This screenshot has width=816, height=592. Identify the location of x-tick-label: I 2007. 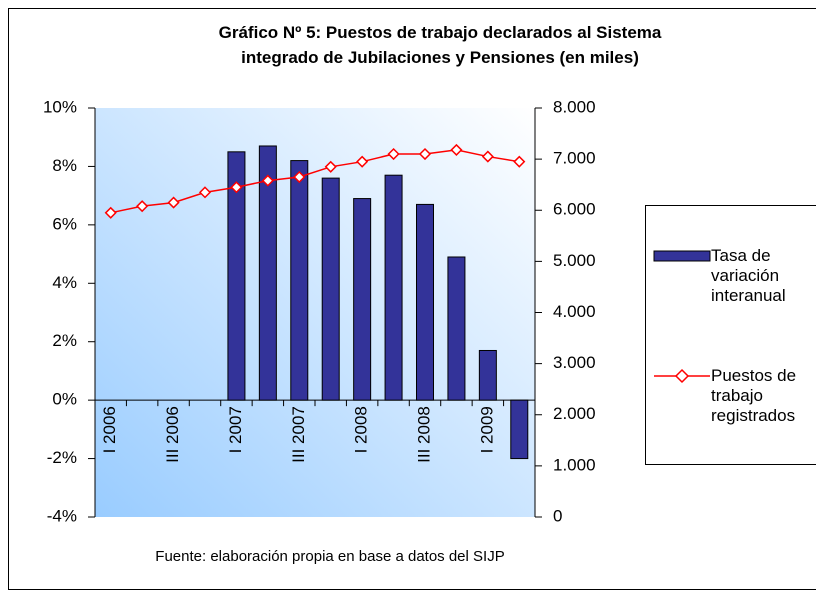
(235, 429).